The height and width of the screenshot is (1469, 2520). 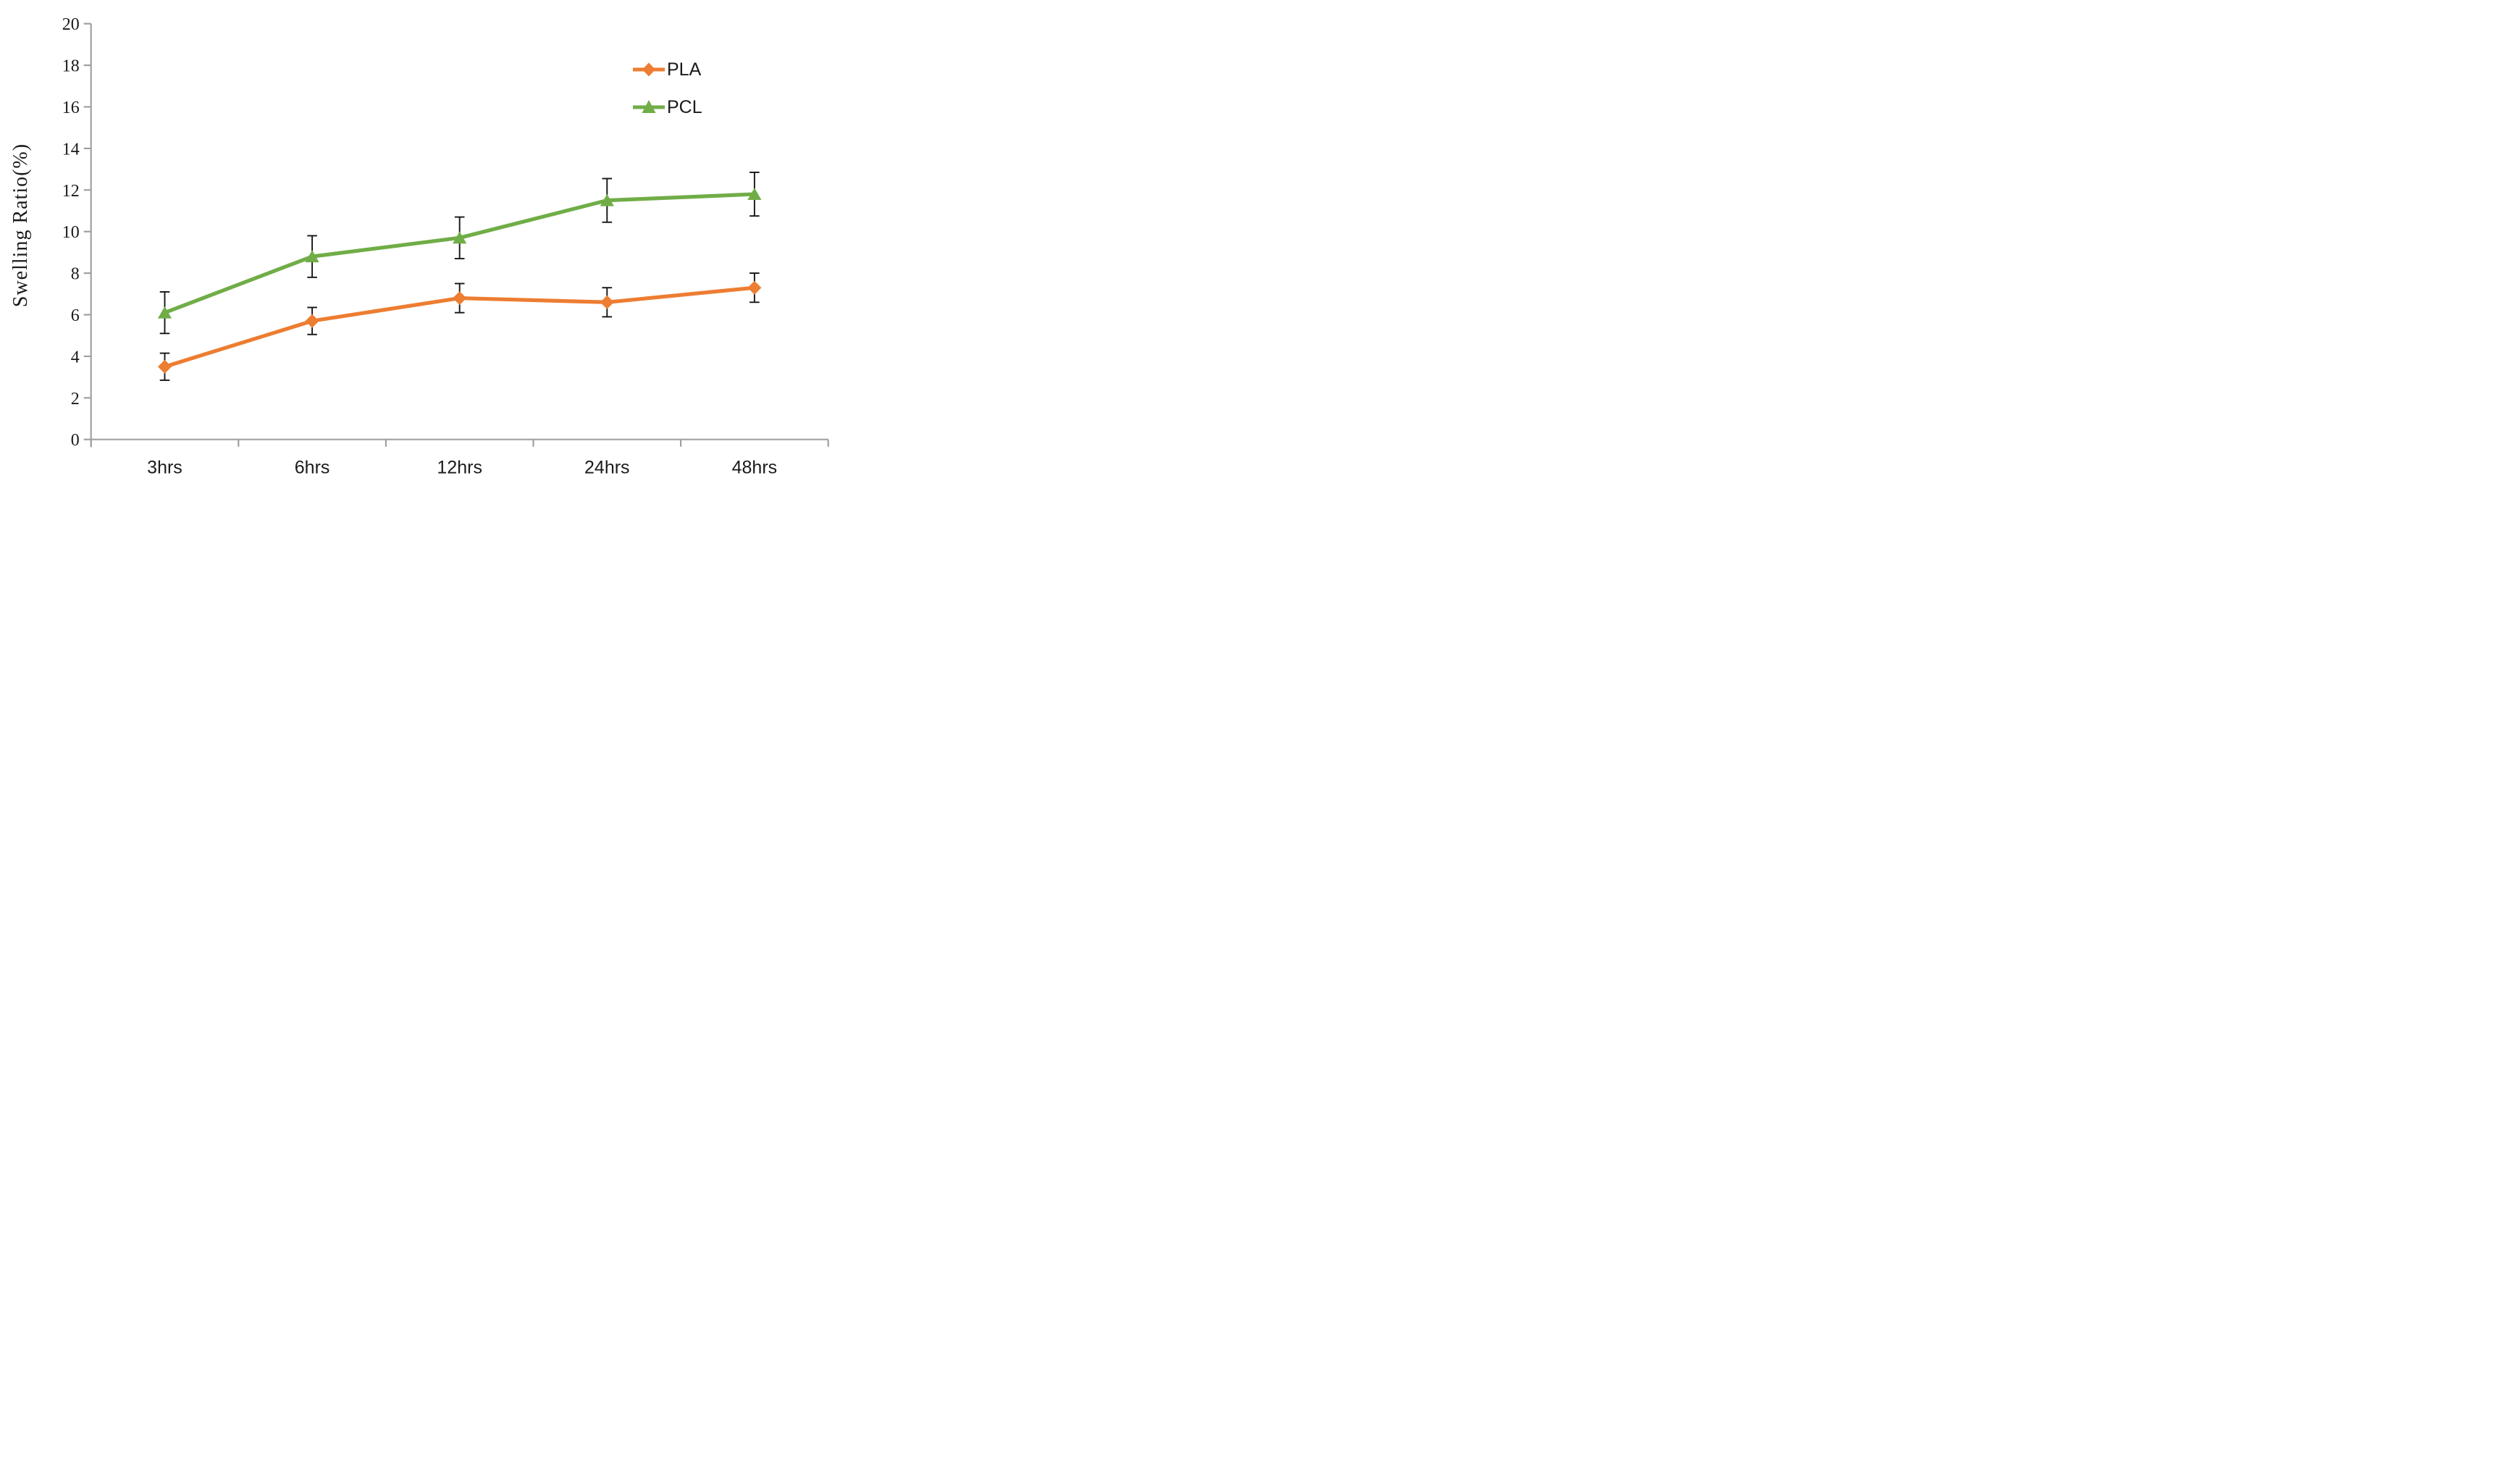 What do you see at coordinates (71, 108) in the screenshot?
I see `y-tick-label: 16` at bounding box center [71, 108].